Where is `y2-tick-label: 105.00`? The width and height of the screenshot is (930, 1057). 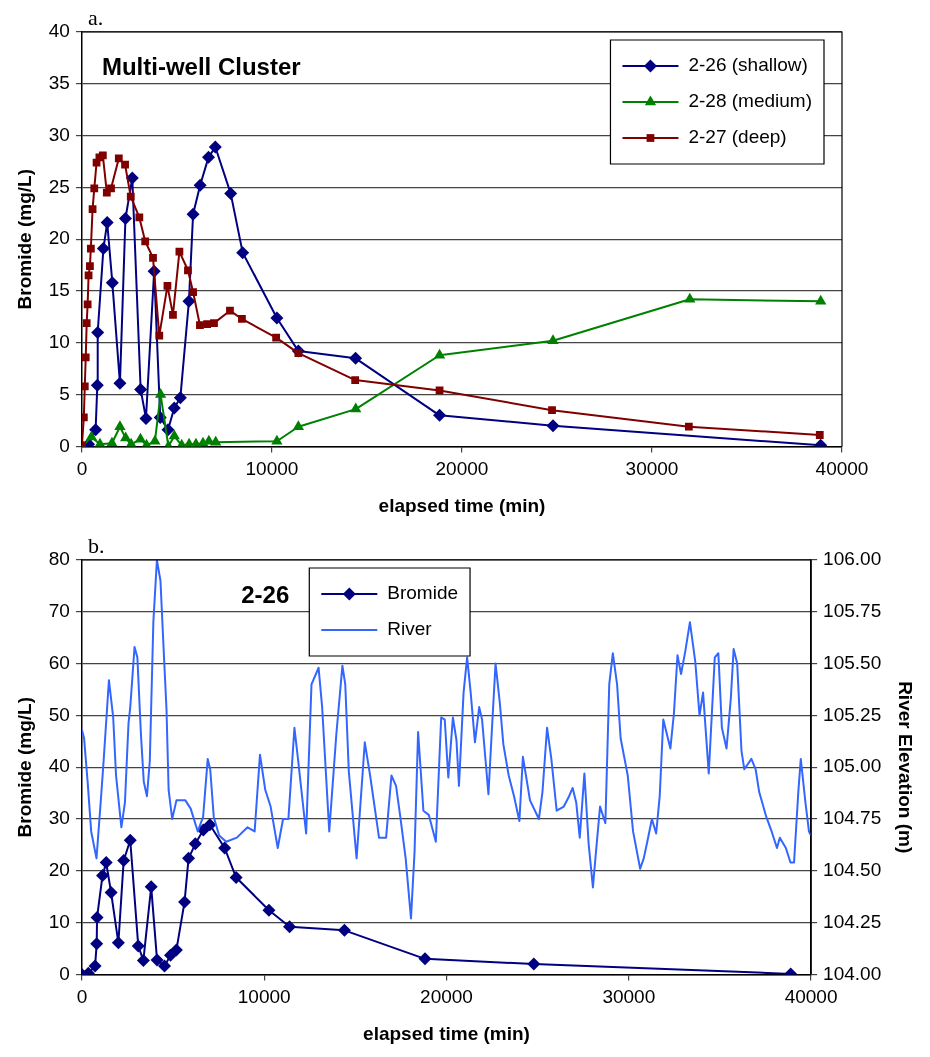
y2-tick-label: 105.00 is located at coordinates (852, 766).